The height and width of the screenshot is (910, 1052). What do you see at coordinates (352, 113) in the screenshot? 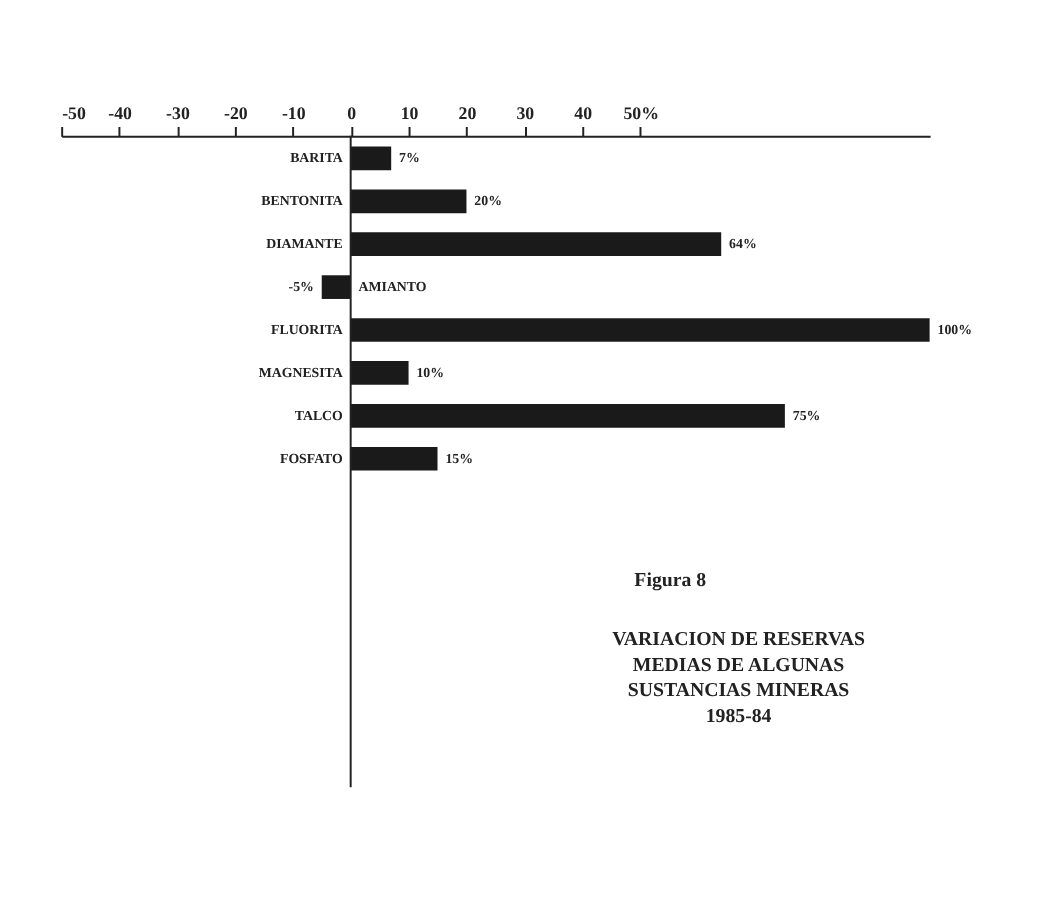
I see `x-tick-label: 0` at bounding box center [352, 113].